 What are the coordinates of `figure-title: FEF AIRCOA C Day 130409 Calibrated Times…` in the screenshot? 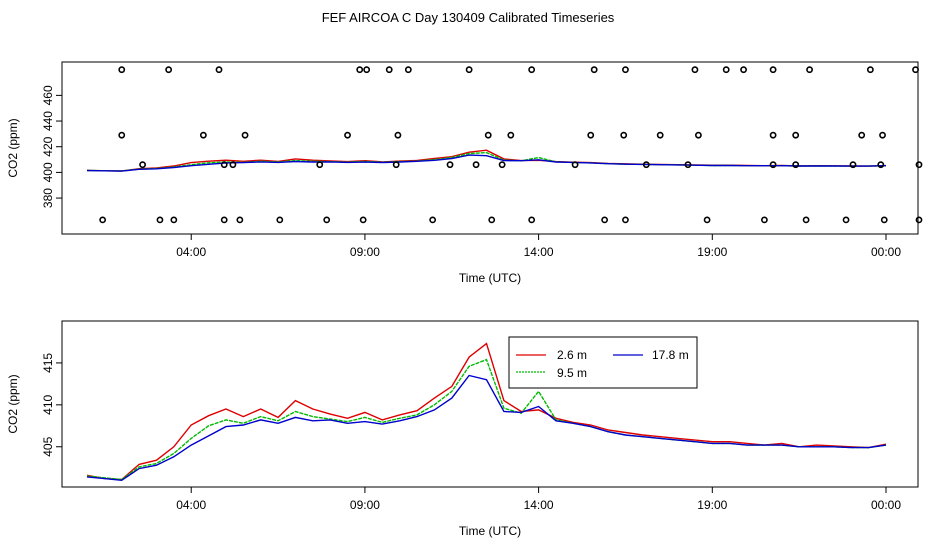 It's located at (468, 17).